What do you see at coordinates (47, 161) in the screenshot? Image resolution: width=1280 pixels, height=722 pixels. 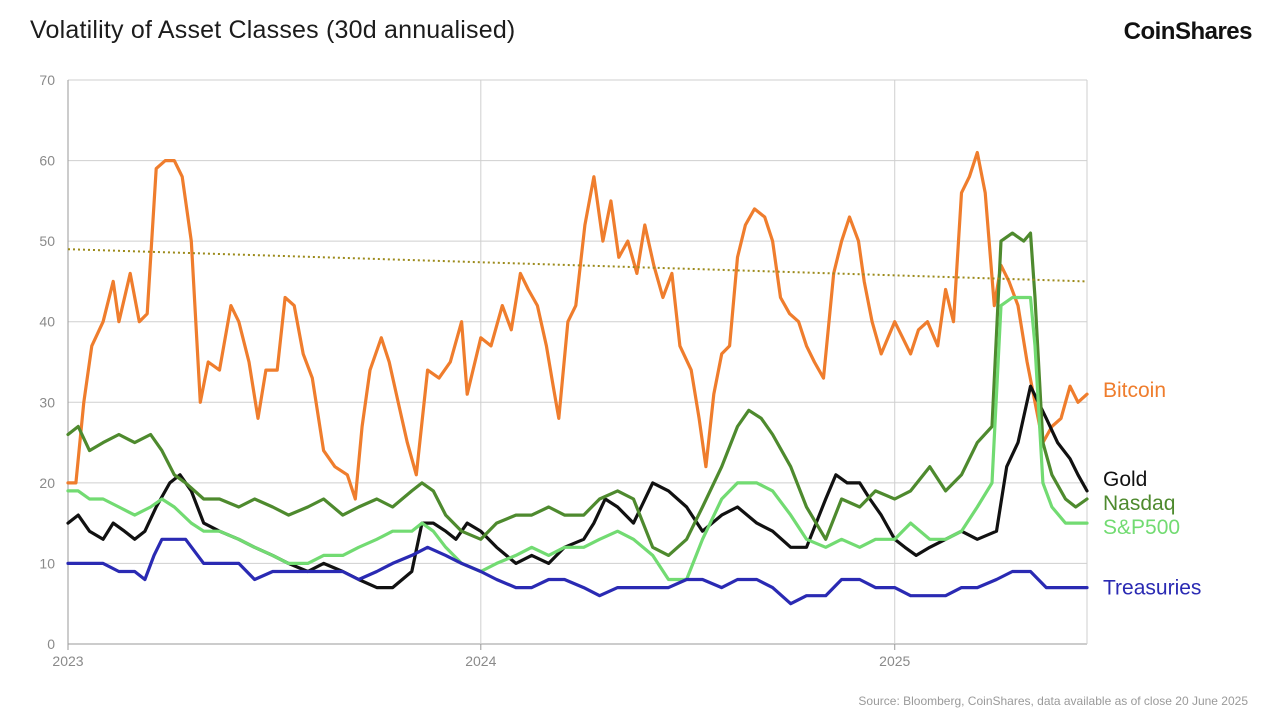 I see `y-tick-label: 60` at bounding box center [47, 161].